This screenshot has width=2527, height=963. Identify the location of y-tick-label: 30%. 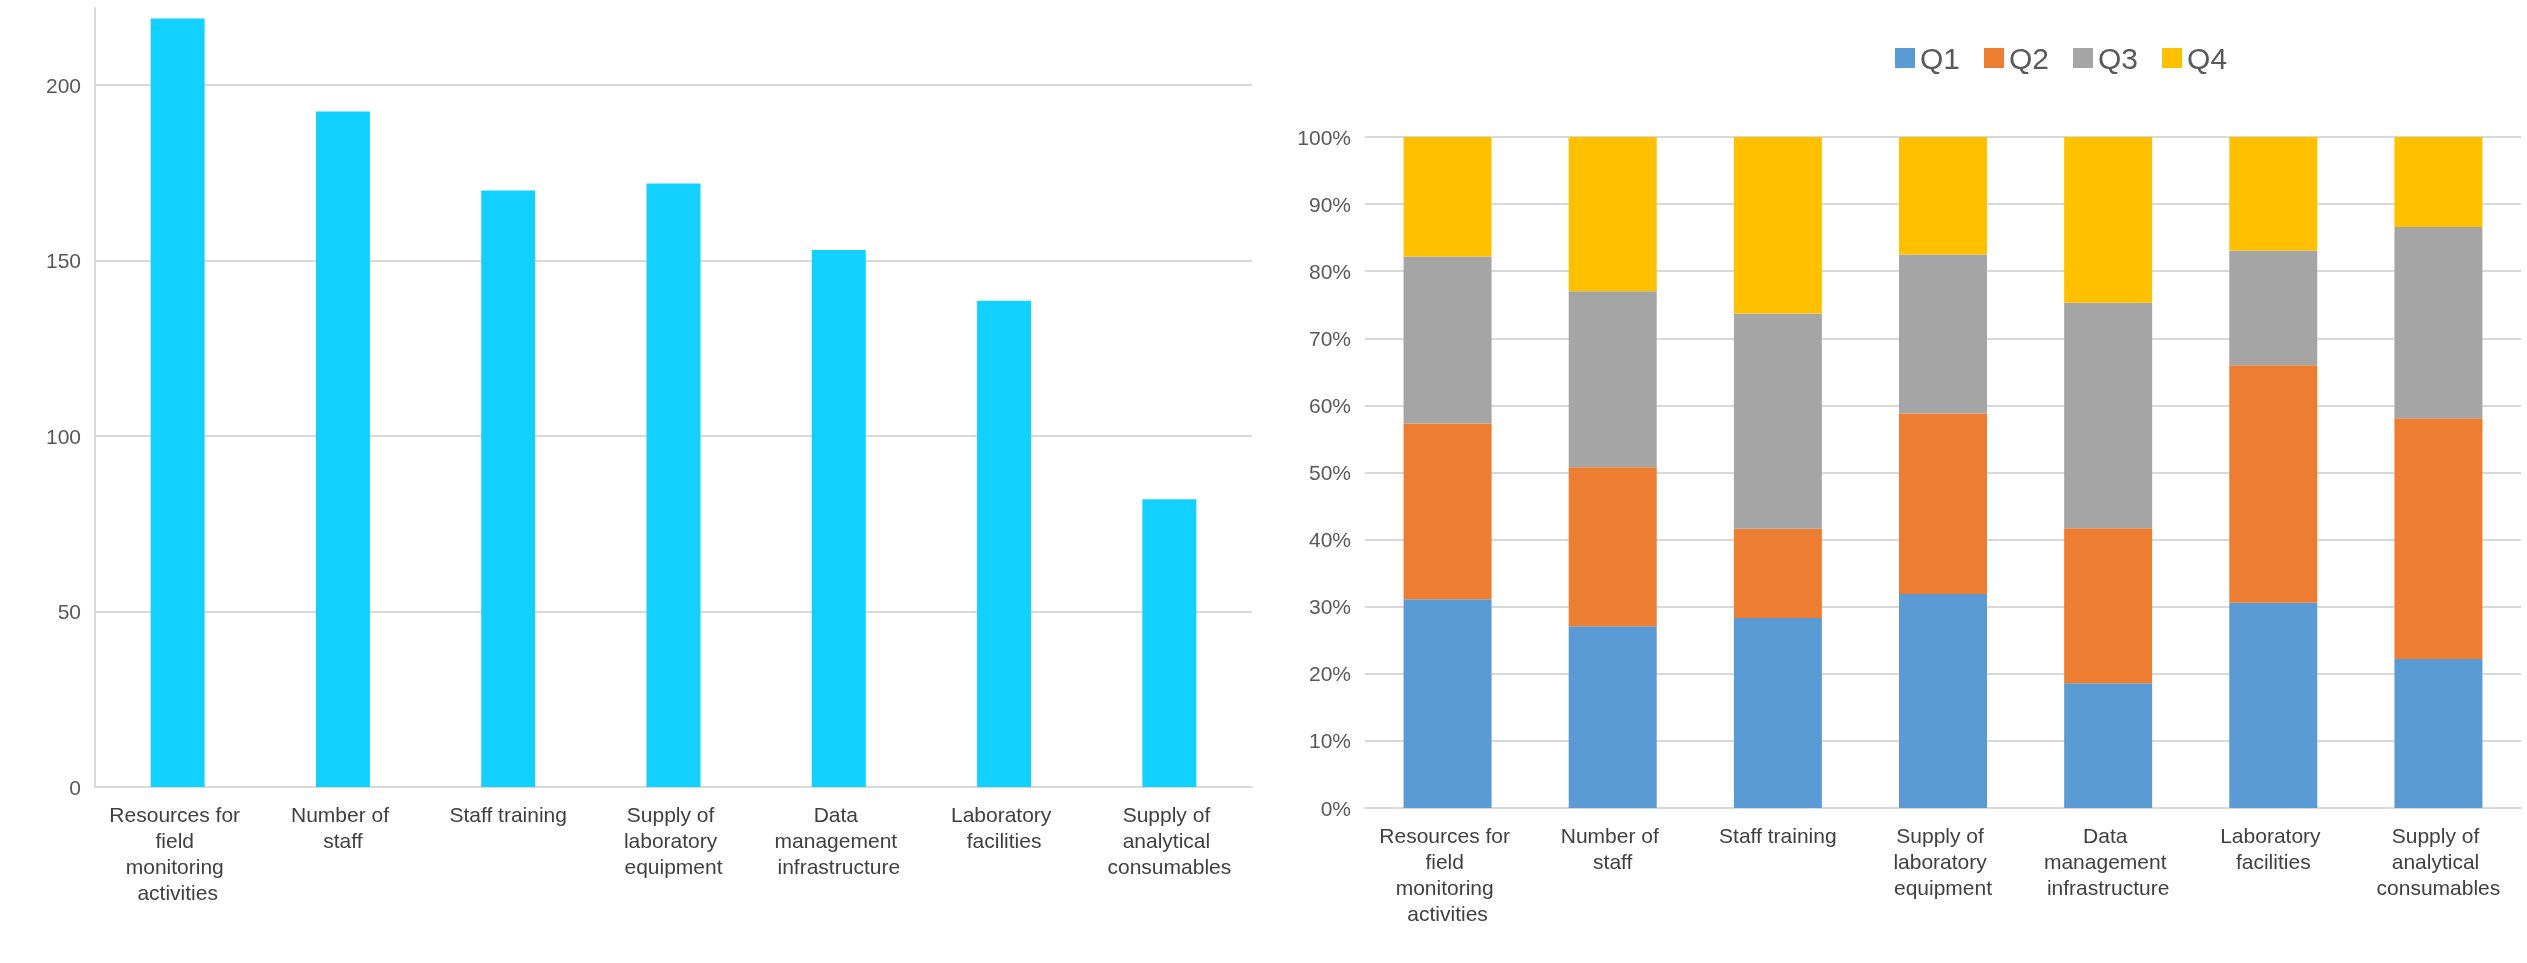
(1329, 607).